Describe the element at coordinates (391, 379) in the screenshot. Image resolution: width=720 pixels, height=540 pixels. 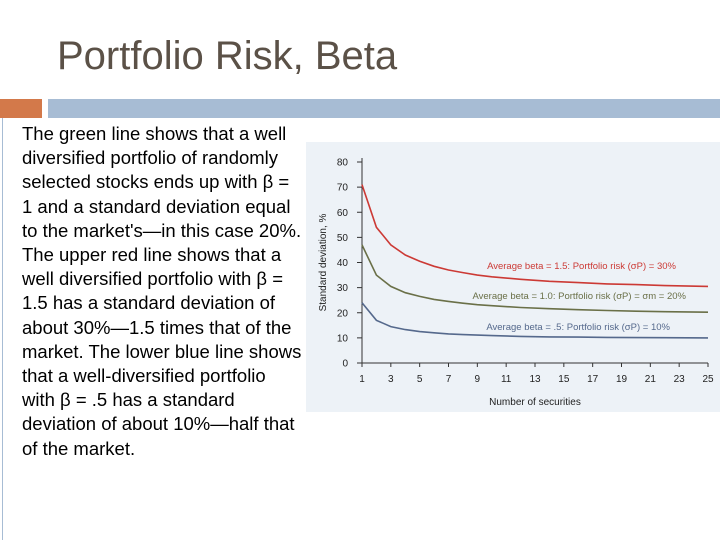
I see `x-tick-label: 3` at that location.